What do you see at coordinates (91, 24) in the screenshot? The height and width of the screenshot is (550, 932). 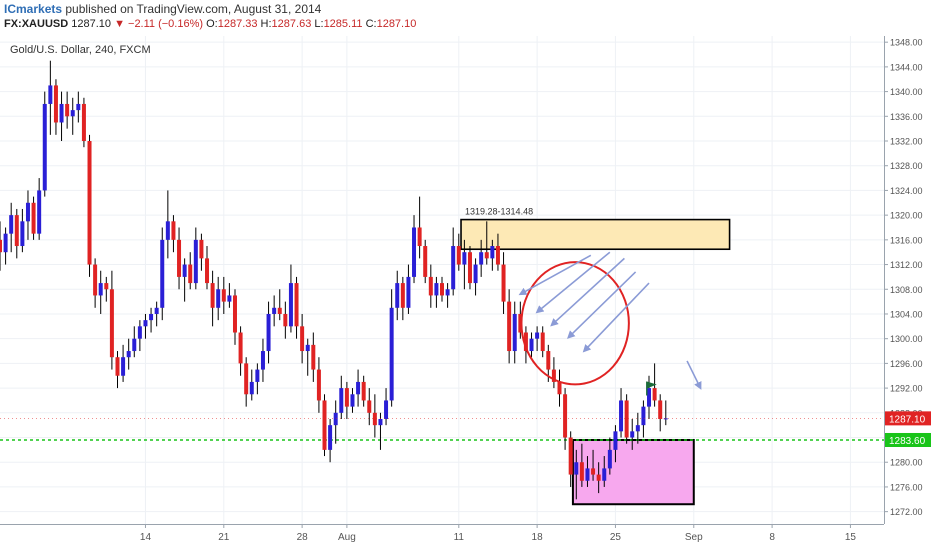 I see `last-price-value: 1287.10` at bounding box center [91, 24].